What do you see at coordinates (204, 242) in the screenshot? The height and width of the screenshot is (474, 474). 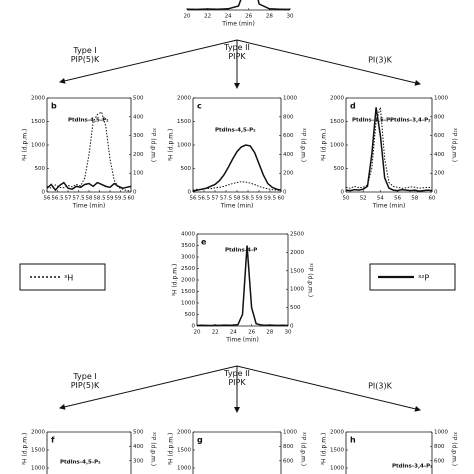 I see `panel-letter: e` at bounding box center [204, 242].